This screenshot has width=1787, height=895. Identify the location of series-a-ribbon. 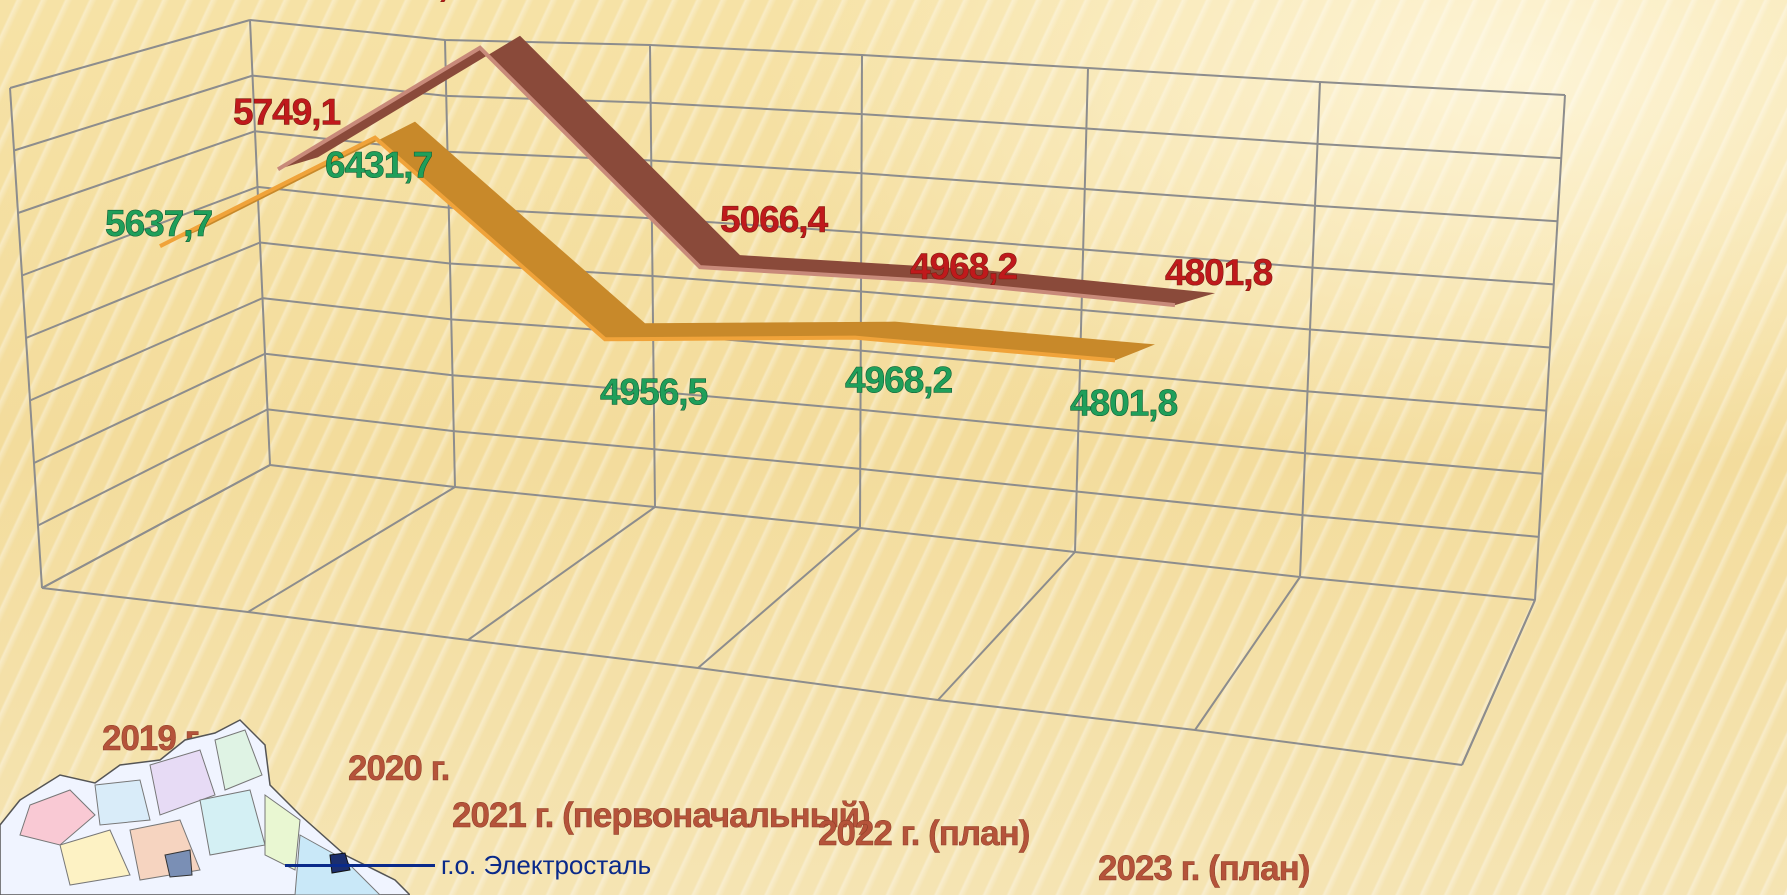
(657, 241).